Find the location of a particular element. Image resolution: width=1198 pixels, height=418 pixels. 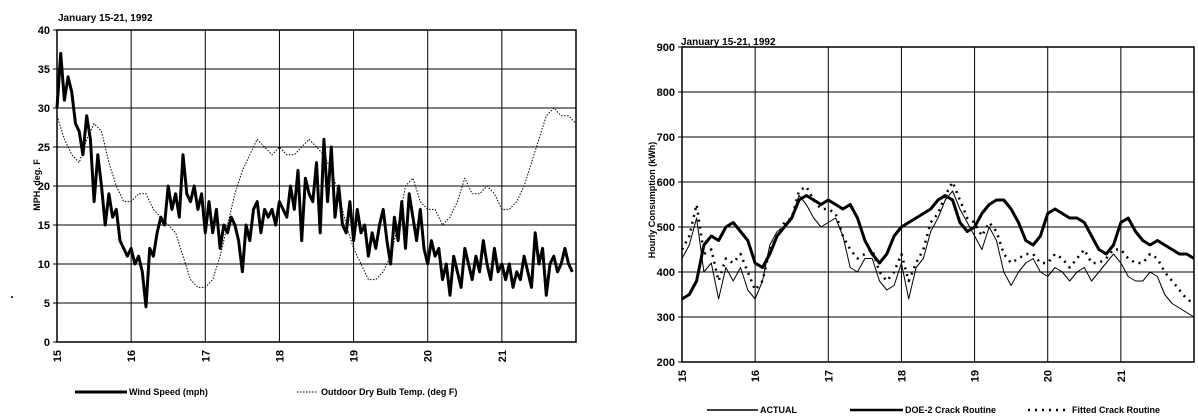

series-lines is located at coordinates (937, 249).